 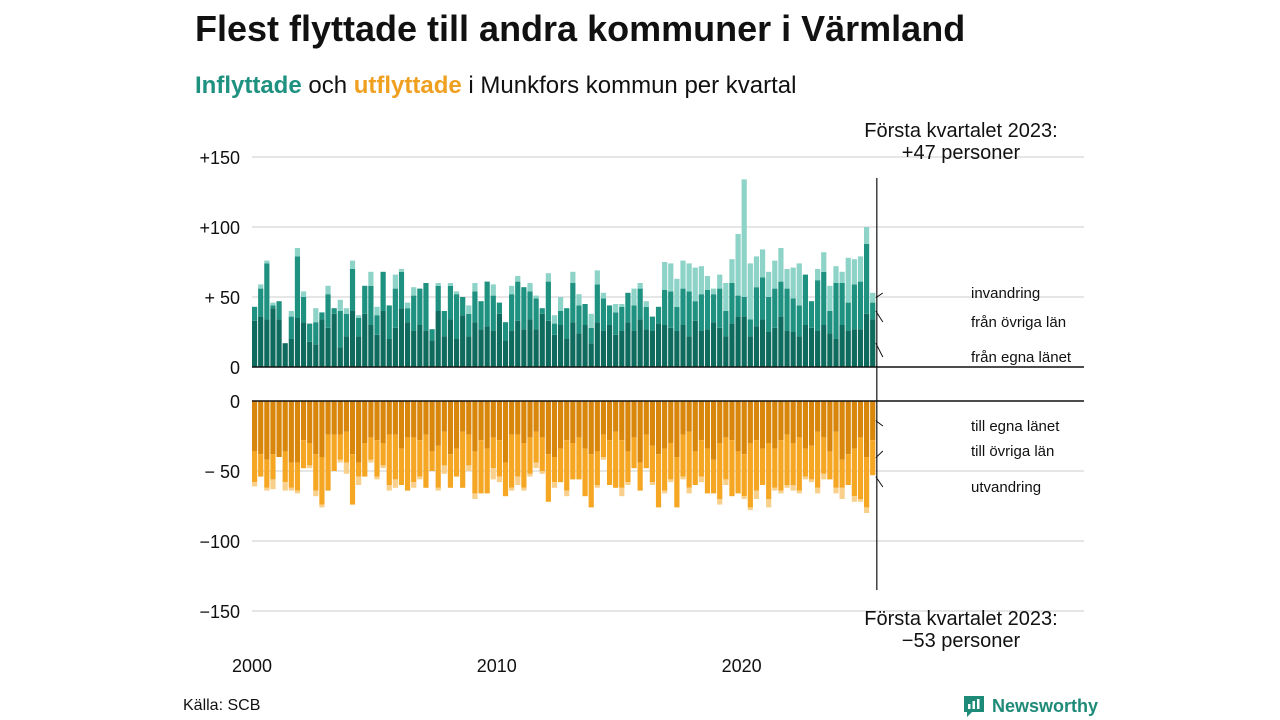 I want to click on annotation-top-line: Första kvartalet 2023:, so click(x=960, y=131).